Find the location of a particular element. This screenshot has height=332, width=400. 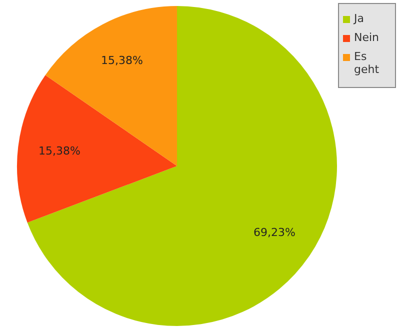

legend-label: Es geht is located at coordinates (367, 63).